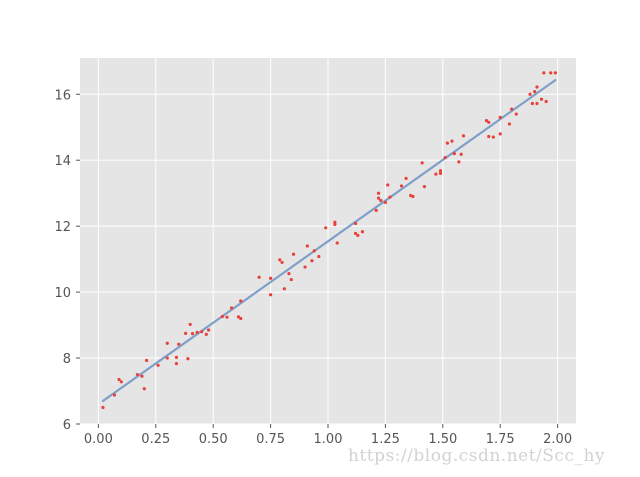  I want to click on x-tick-label: 1.75, so click(500, 439).